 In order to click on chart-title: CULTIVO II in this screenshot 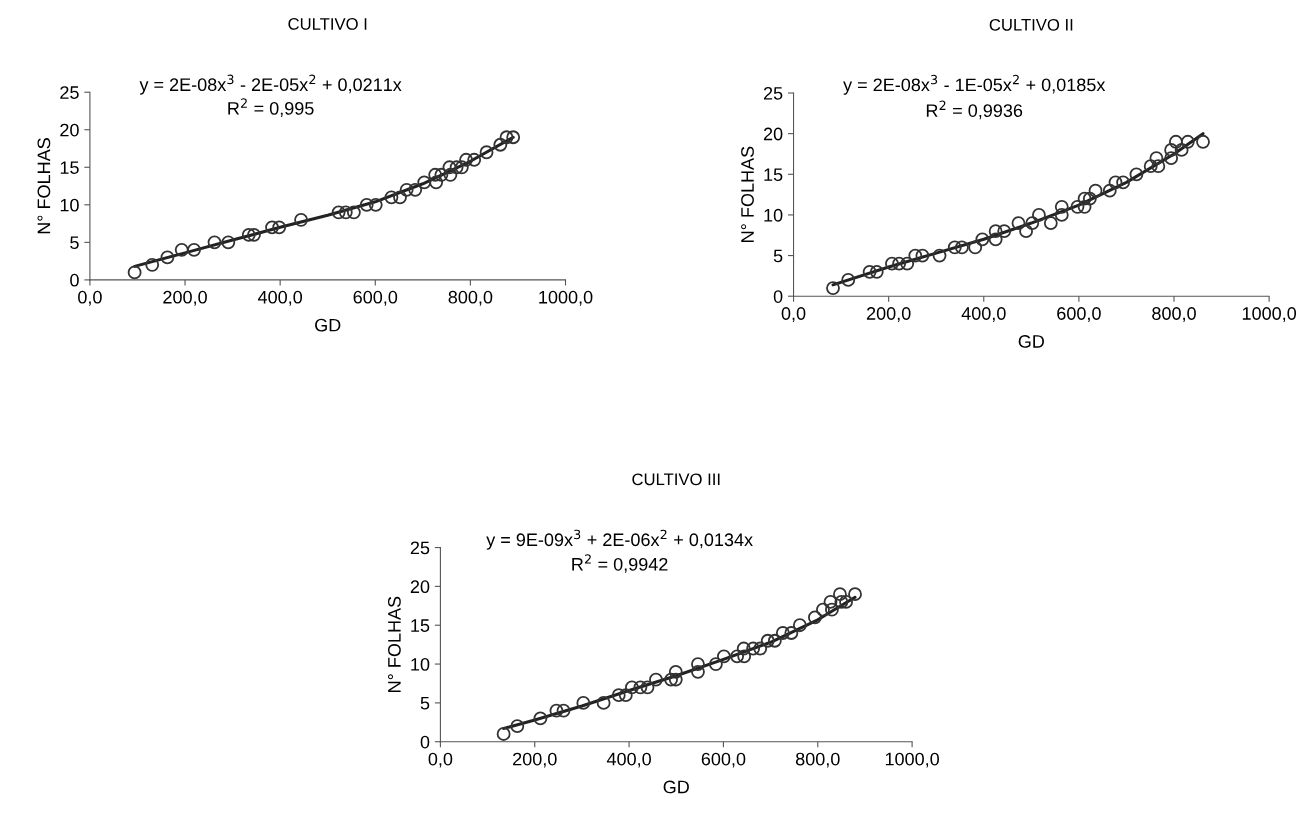, I will do `click(1031, 24)`.